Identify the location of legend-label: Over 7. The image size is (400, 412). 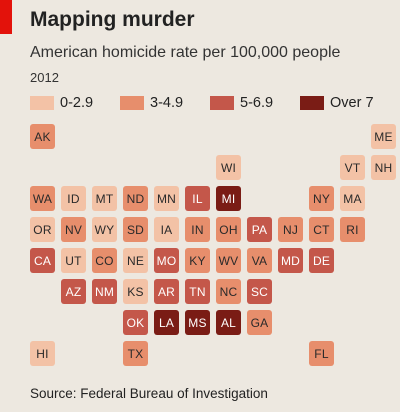
(352, 103).